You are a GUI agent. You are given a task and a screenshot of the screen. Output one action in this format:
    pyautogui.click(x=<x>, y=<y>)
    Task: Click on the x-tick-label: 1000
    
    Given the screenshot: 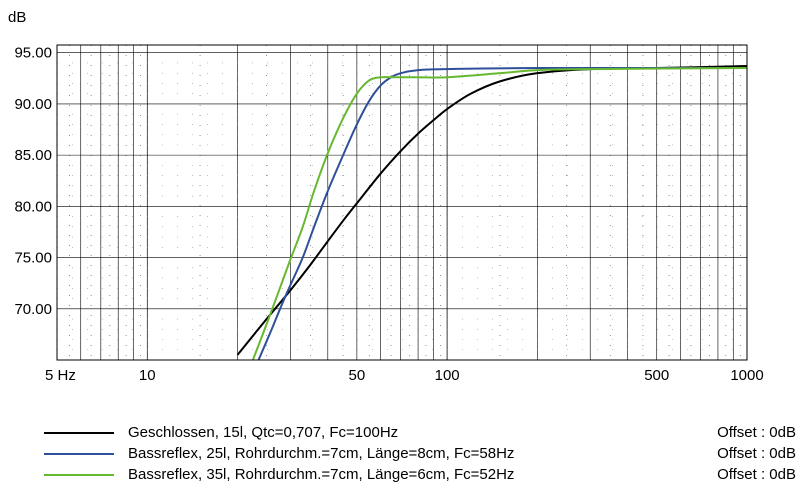 What is the action you would take?
    pyautogui.click(x=746, y=375)
    